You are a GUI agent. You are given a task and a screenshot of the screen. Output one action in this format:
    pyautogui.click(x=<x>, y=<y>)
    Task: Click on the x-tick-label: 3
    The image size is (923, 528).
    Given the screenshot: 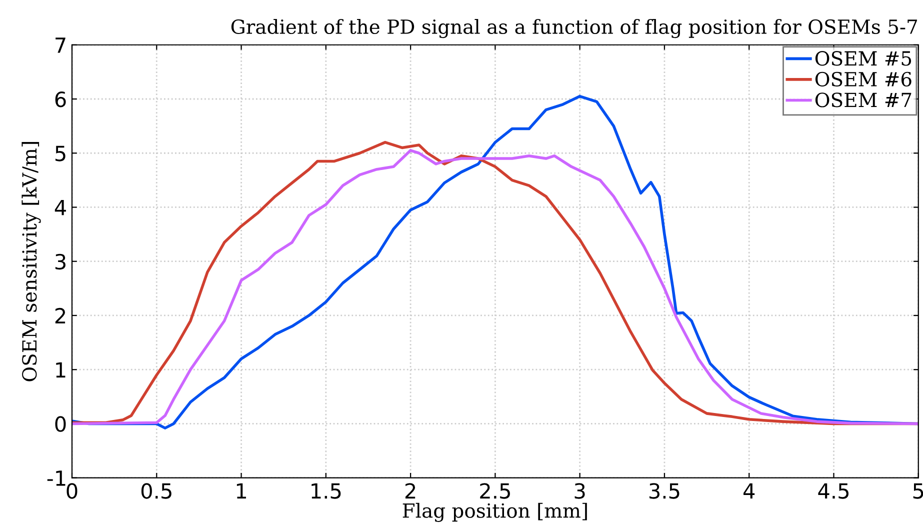 What is the action you would take?
    pyautogui.click(x=579, y=491)
    